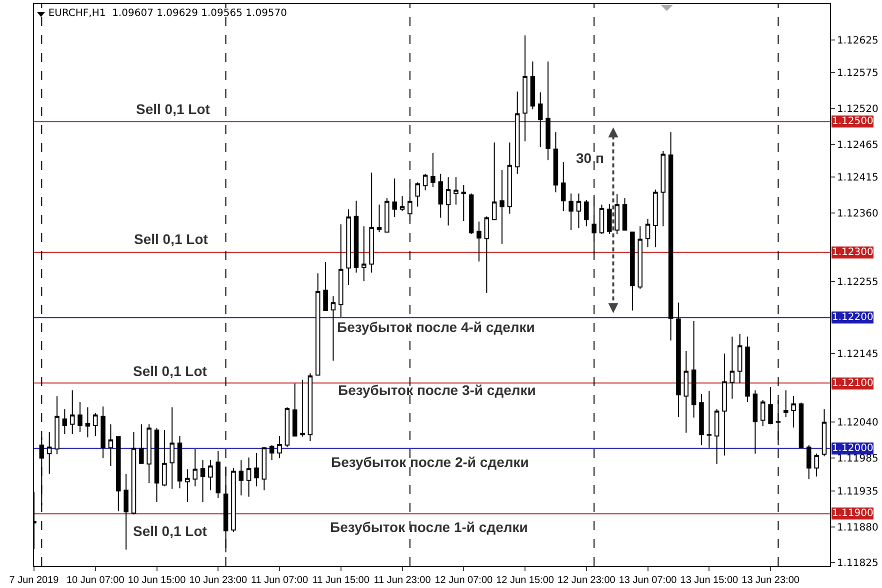 The width and height of the screenshot is (882, 588). What do you see at coordinates (853, 448) in the screenshot?
I see `ref-line-label: 1.12000` at bounding box center [853, 448].